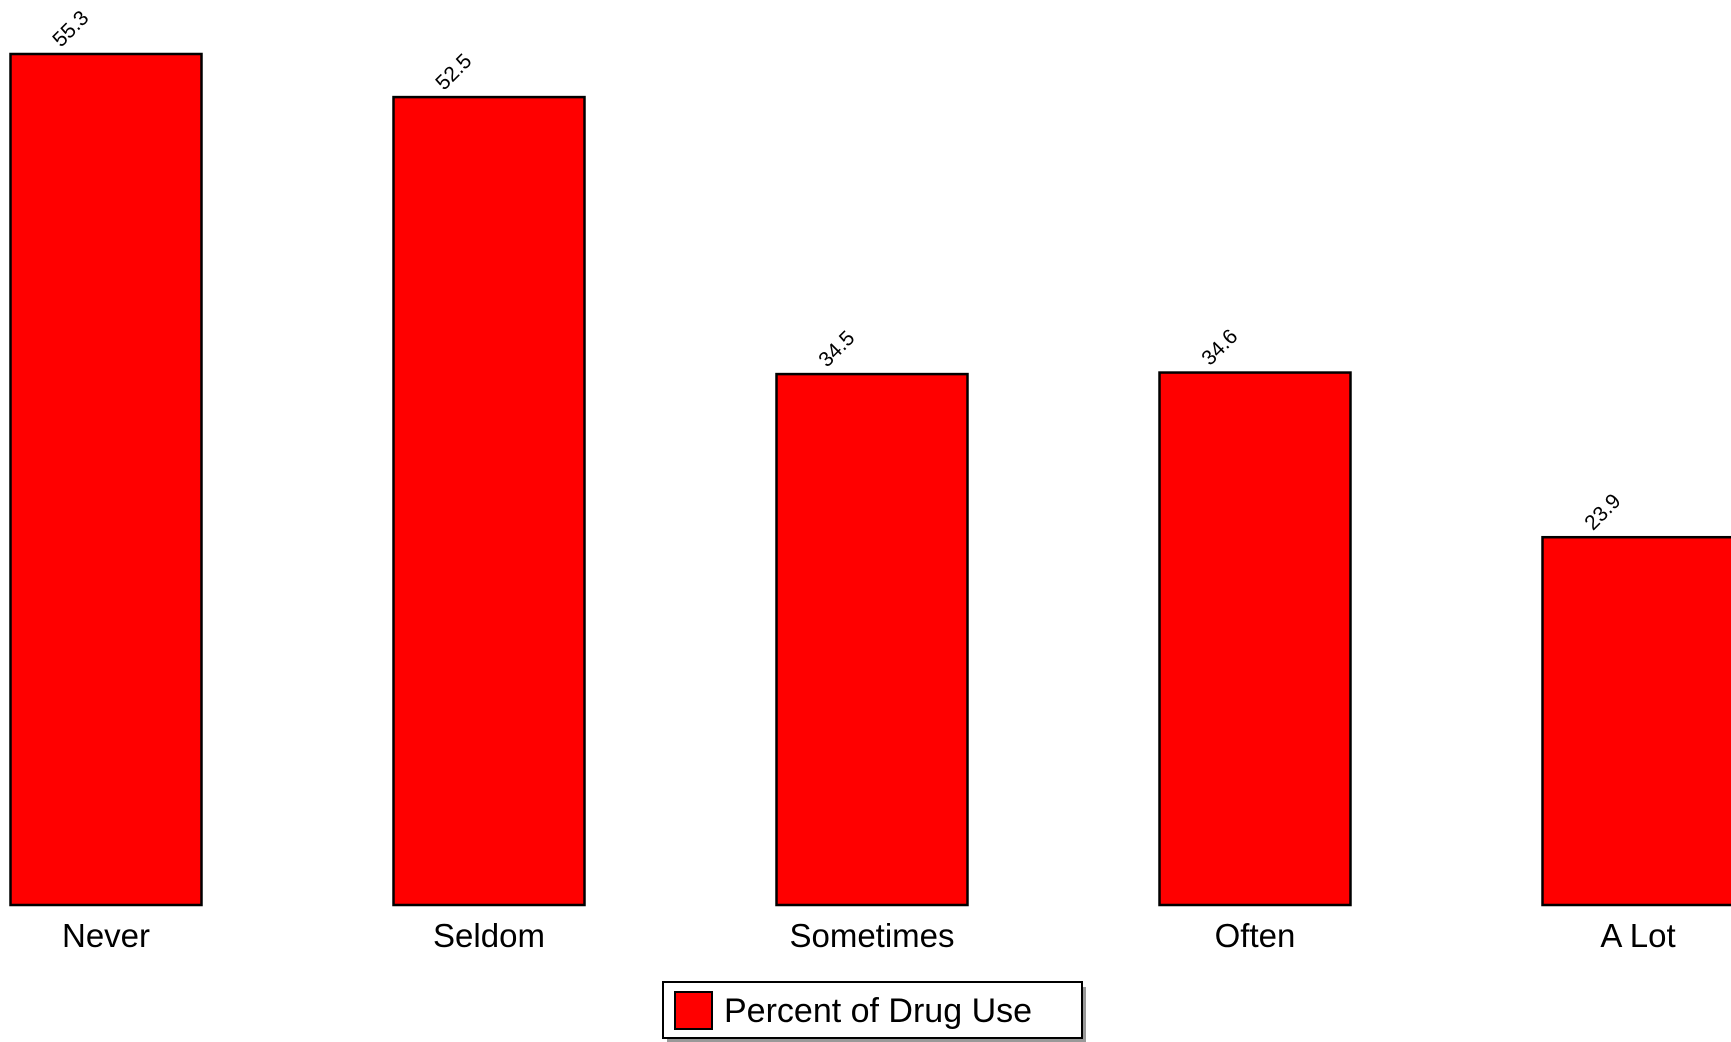 This screenshot has height=1042, width=1731. What do you see at coordinates (453, 71) in the screenshot?
I see `data-label: 52.5` at bounding box center [453, 71].